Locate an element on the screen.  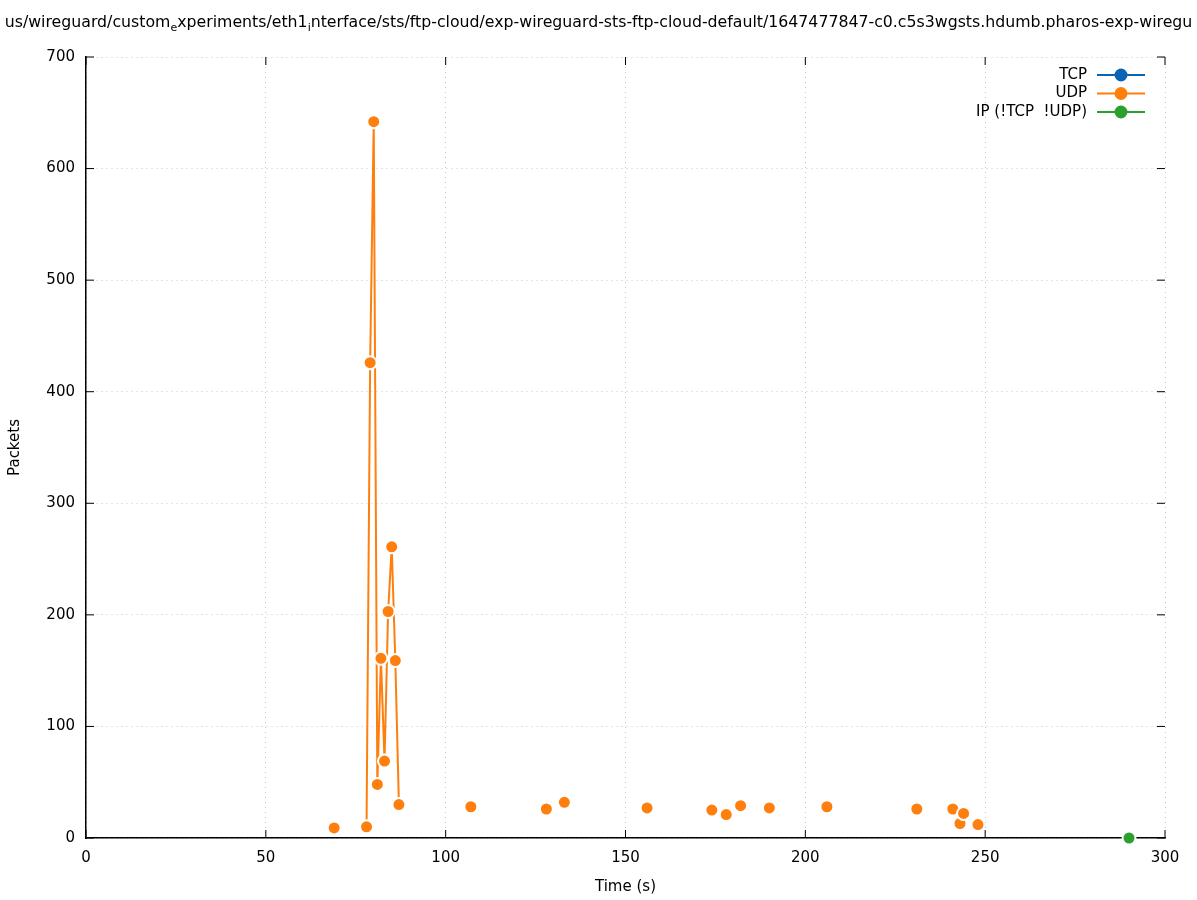
y-axis-title: Packets is located at coordinates (13, 447).